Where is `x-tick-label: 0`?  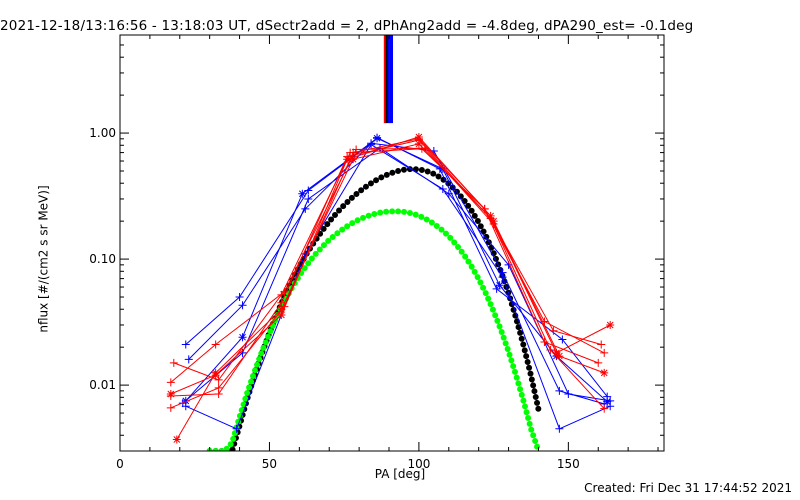 x-tick-label: 0 is located at coordinates (120, 464).